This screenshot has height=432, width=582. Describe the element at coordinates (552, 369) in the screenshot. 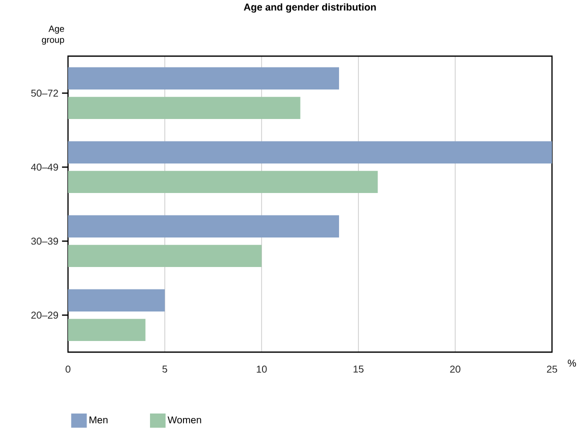

I see `x-tick-label: 25` at that location.